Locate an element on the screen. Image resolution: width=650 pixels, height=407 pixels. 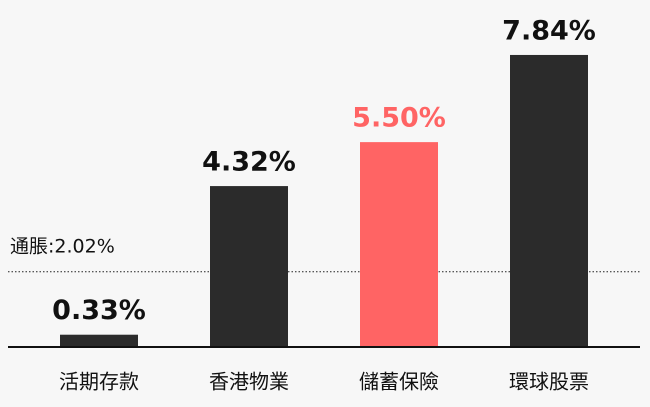
value-label: 4.32% is located at coordinates (249, 162).